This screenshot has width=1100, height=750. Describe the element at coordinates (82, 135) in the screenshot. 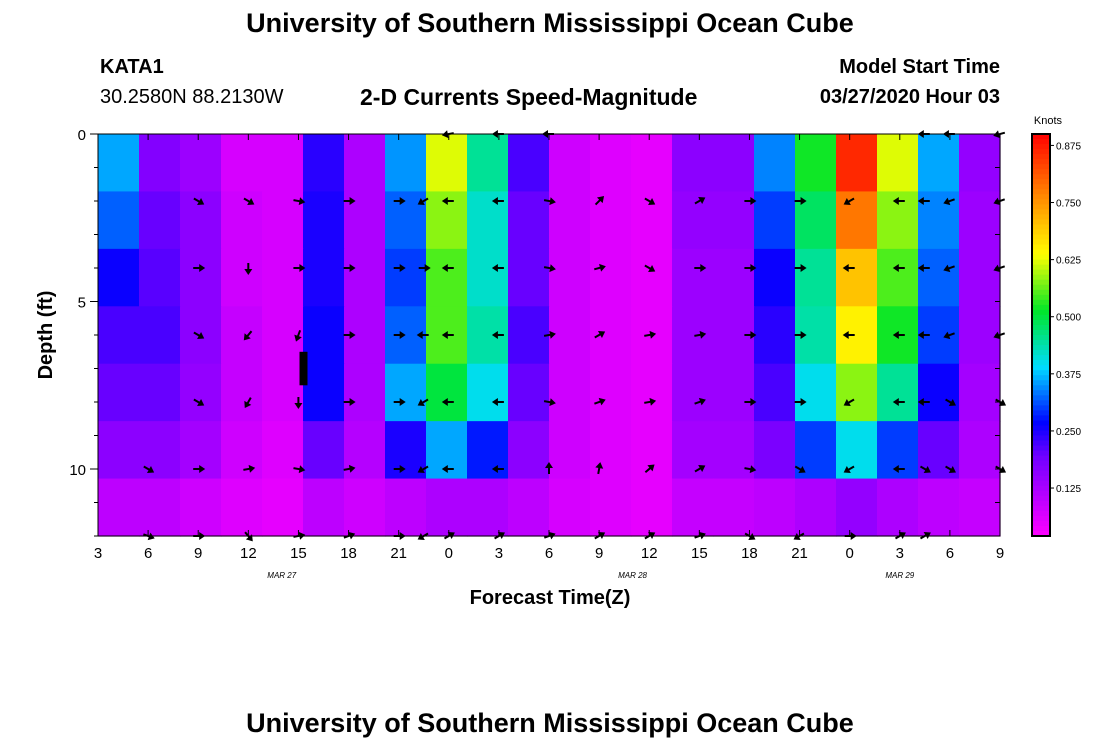

I see `y-tick-label: 0` at that location.